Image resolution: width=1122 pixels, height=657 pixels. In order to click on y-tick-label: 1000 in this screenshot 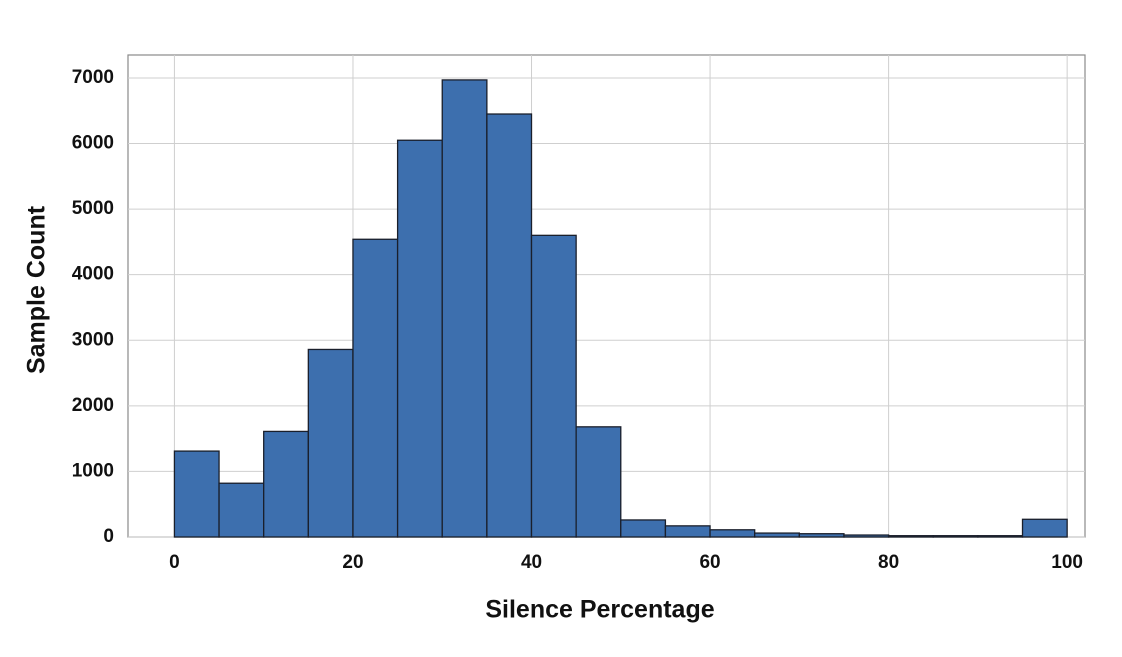, I will do `click(93, 470)`.